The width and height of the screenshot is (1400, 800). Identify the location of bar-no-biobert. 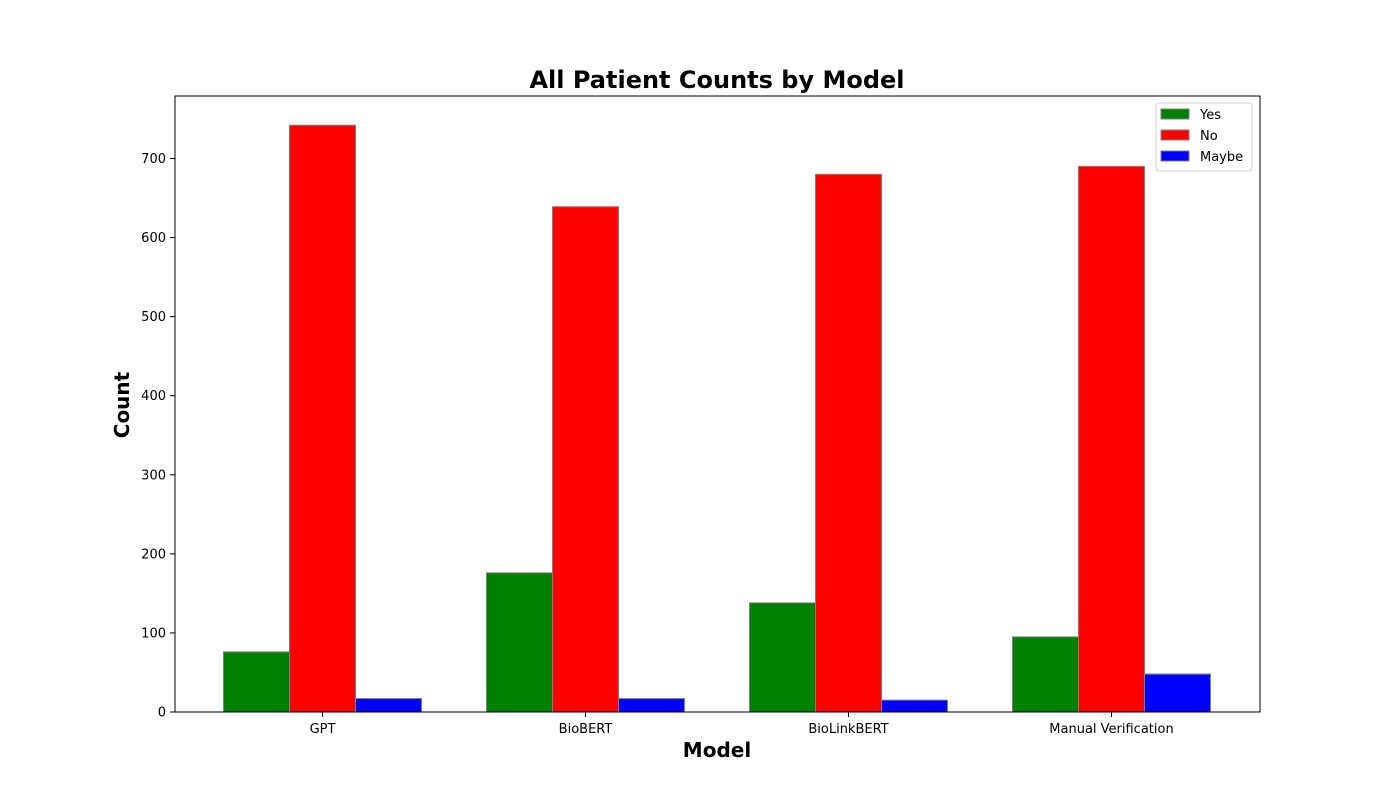
(585, 459).